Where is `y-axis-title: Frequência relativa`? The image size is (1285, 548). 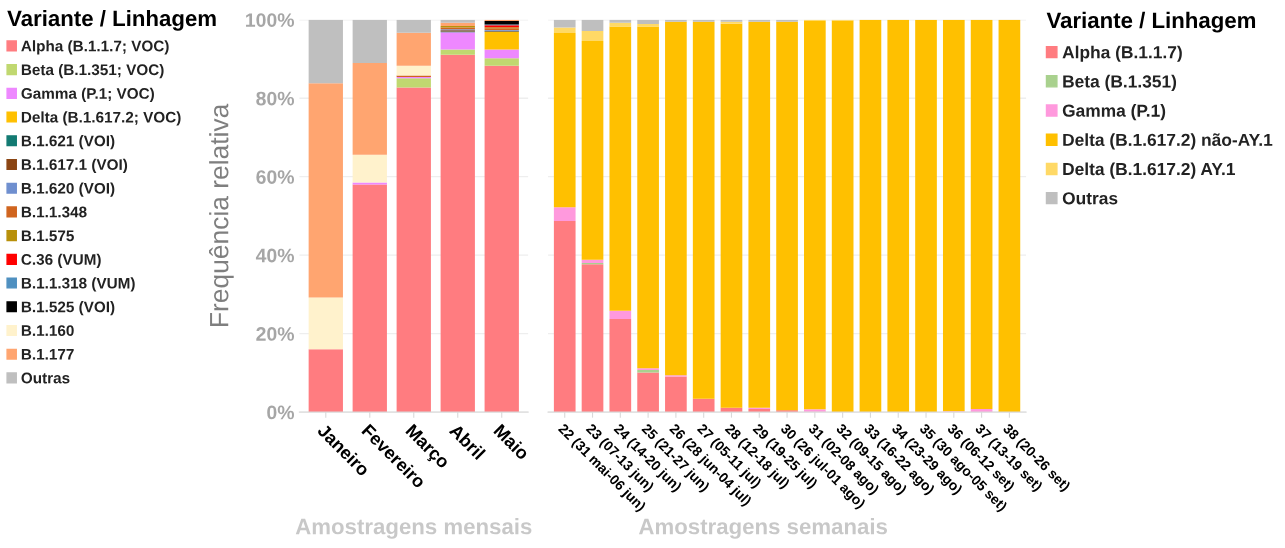
y-axis-title: Frequência relativa is located at coordinates (221, 214).